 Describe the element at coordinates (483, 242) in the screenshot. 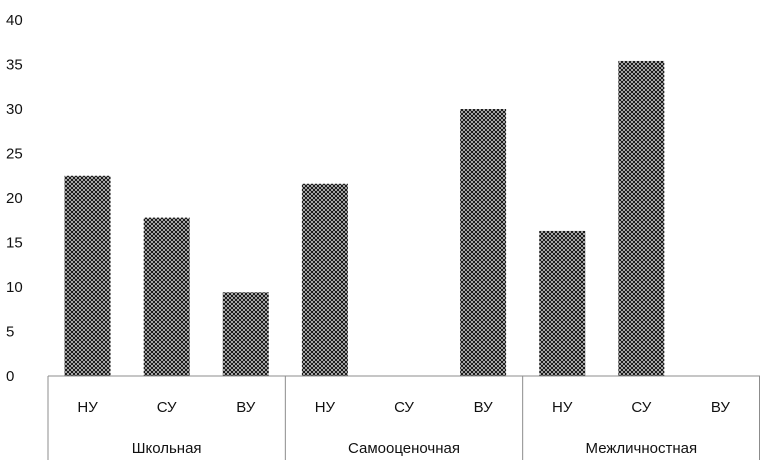

I see `bar-Самооценочная-ВУ` at that location.